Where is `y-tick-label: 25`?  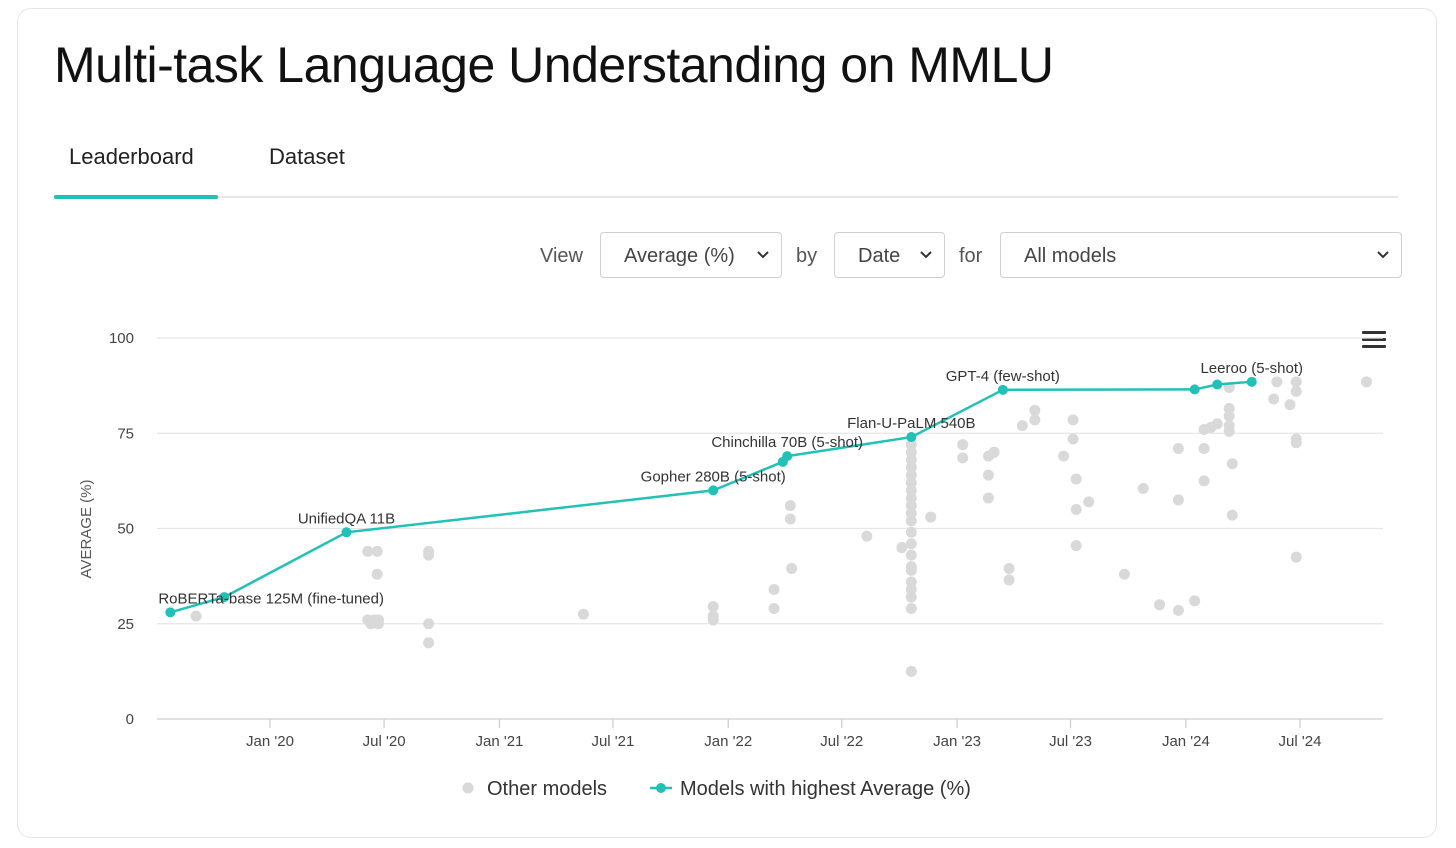
y-tick-label: 25 is located at coordinates (125, 624).